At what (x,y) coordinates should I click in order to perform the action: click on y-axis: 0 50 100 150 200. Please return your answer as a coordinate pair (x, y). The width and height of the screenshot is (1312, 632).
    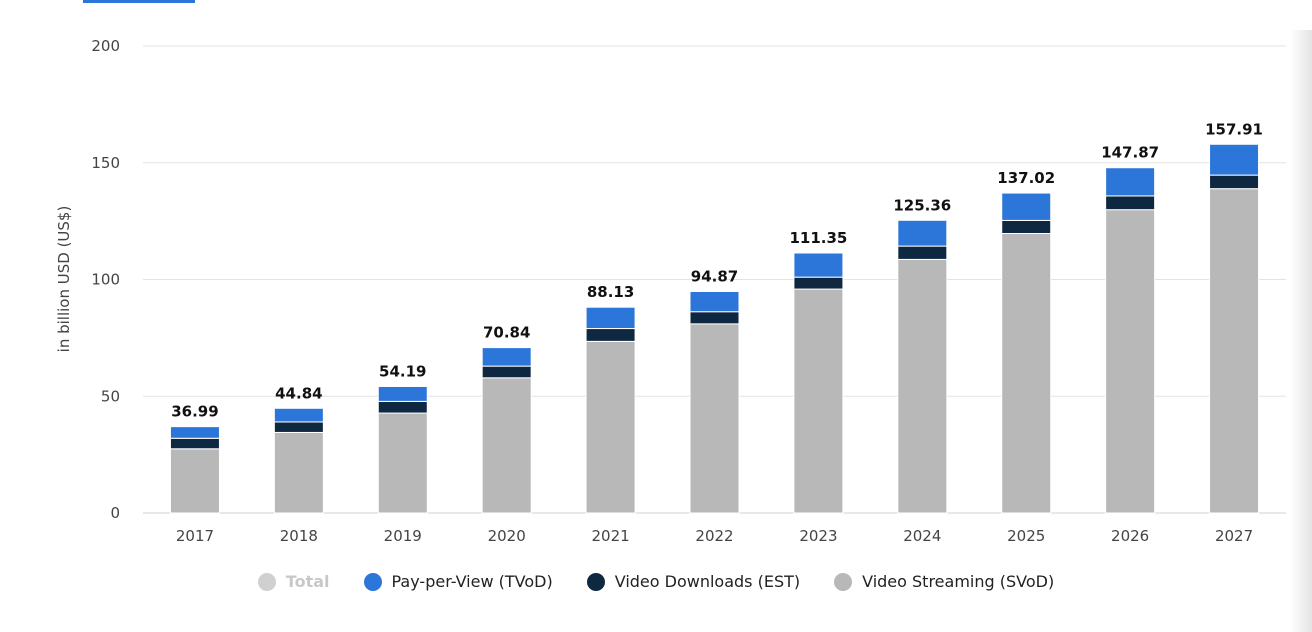
    Looking at the image, I should click on (105, 279).